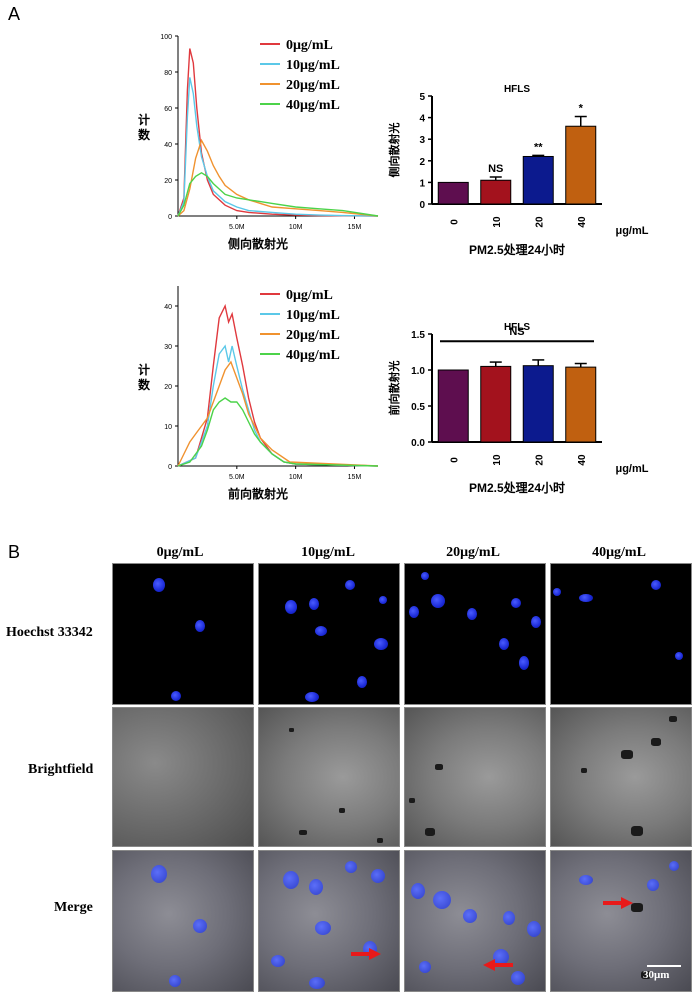  I want to click on y-tick-label: 0.0, so click(418, 443).